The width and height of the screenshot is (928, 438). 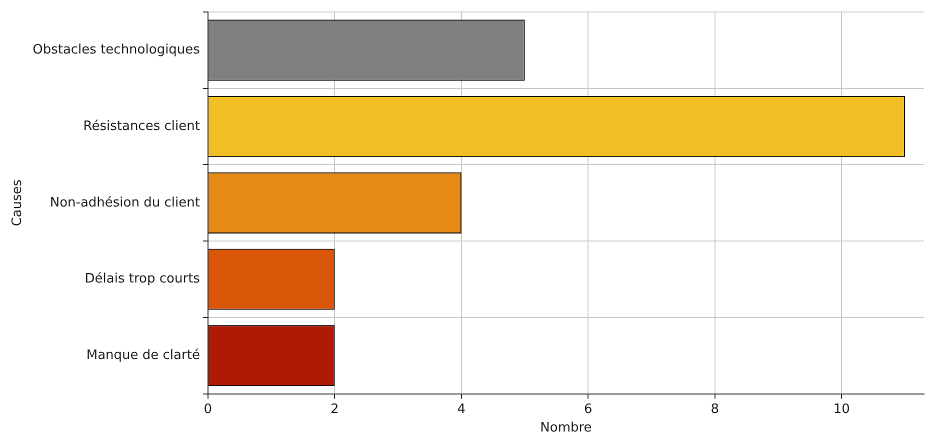 I want to click on y-tick-label: Délais trop courts, so click(x=142, y=279).